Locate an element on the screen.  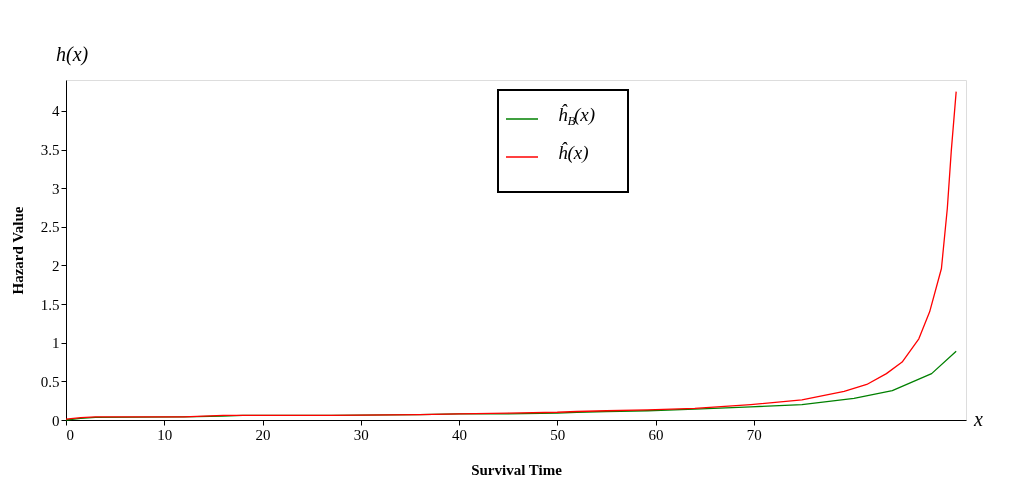
y-axis-title: Hazard Value is located at coordinates (17, 250).